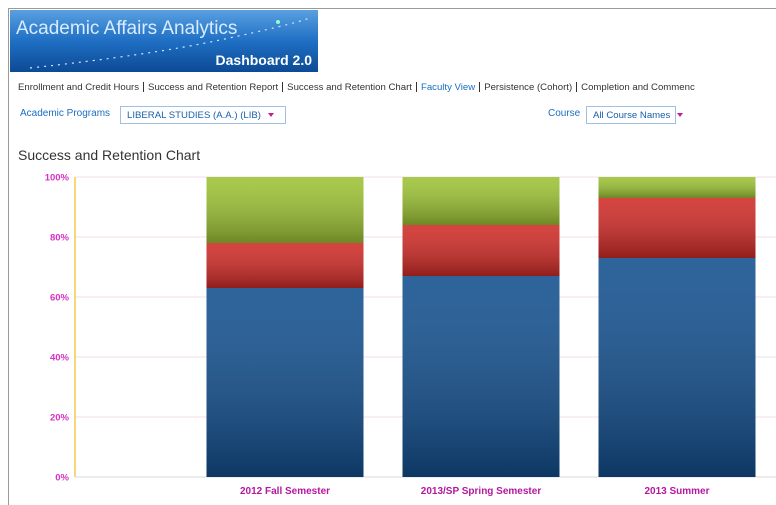  I want to click on filter-label: Course, so click(564, 113).